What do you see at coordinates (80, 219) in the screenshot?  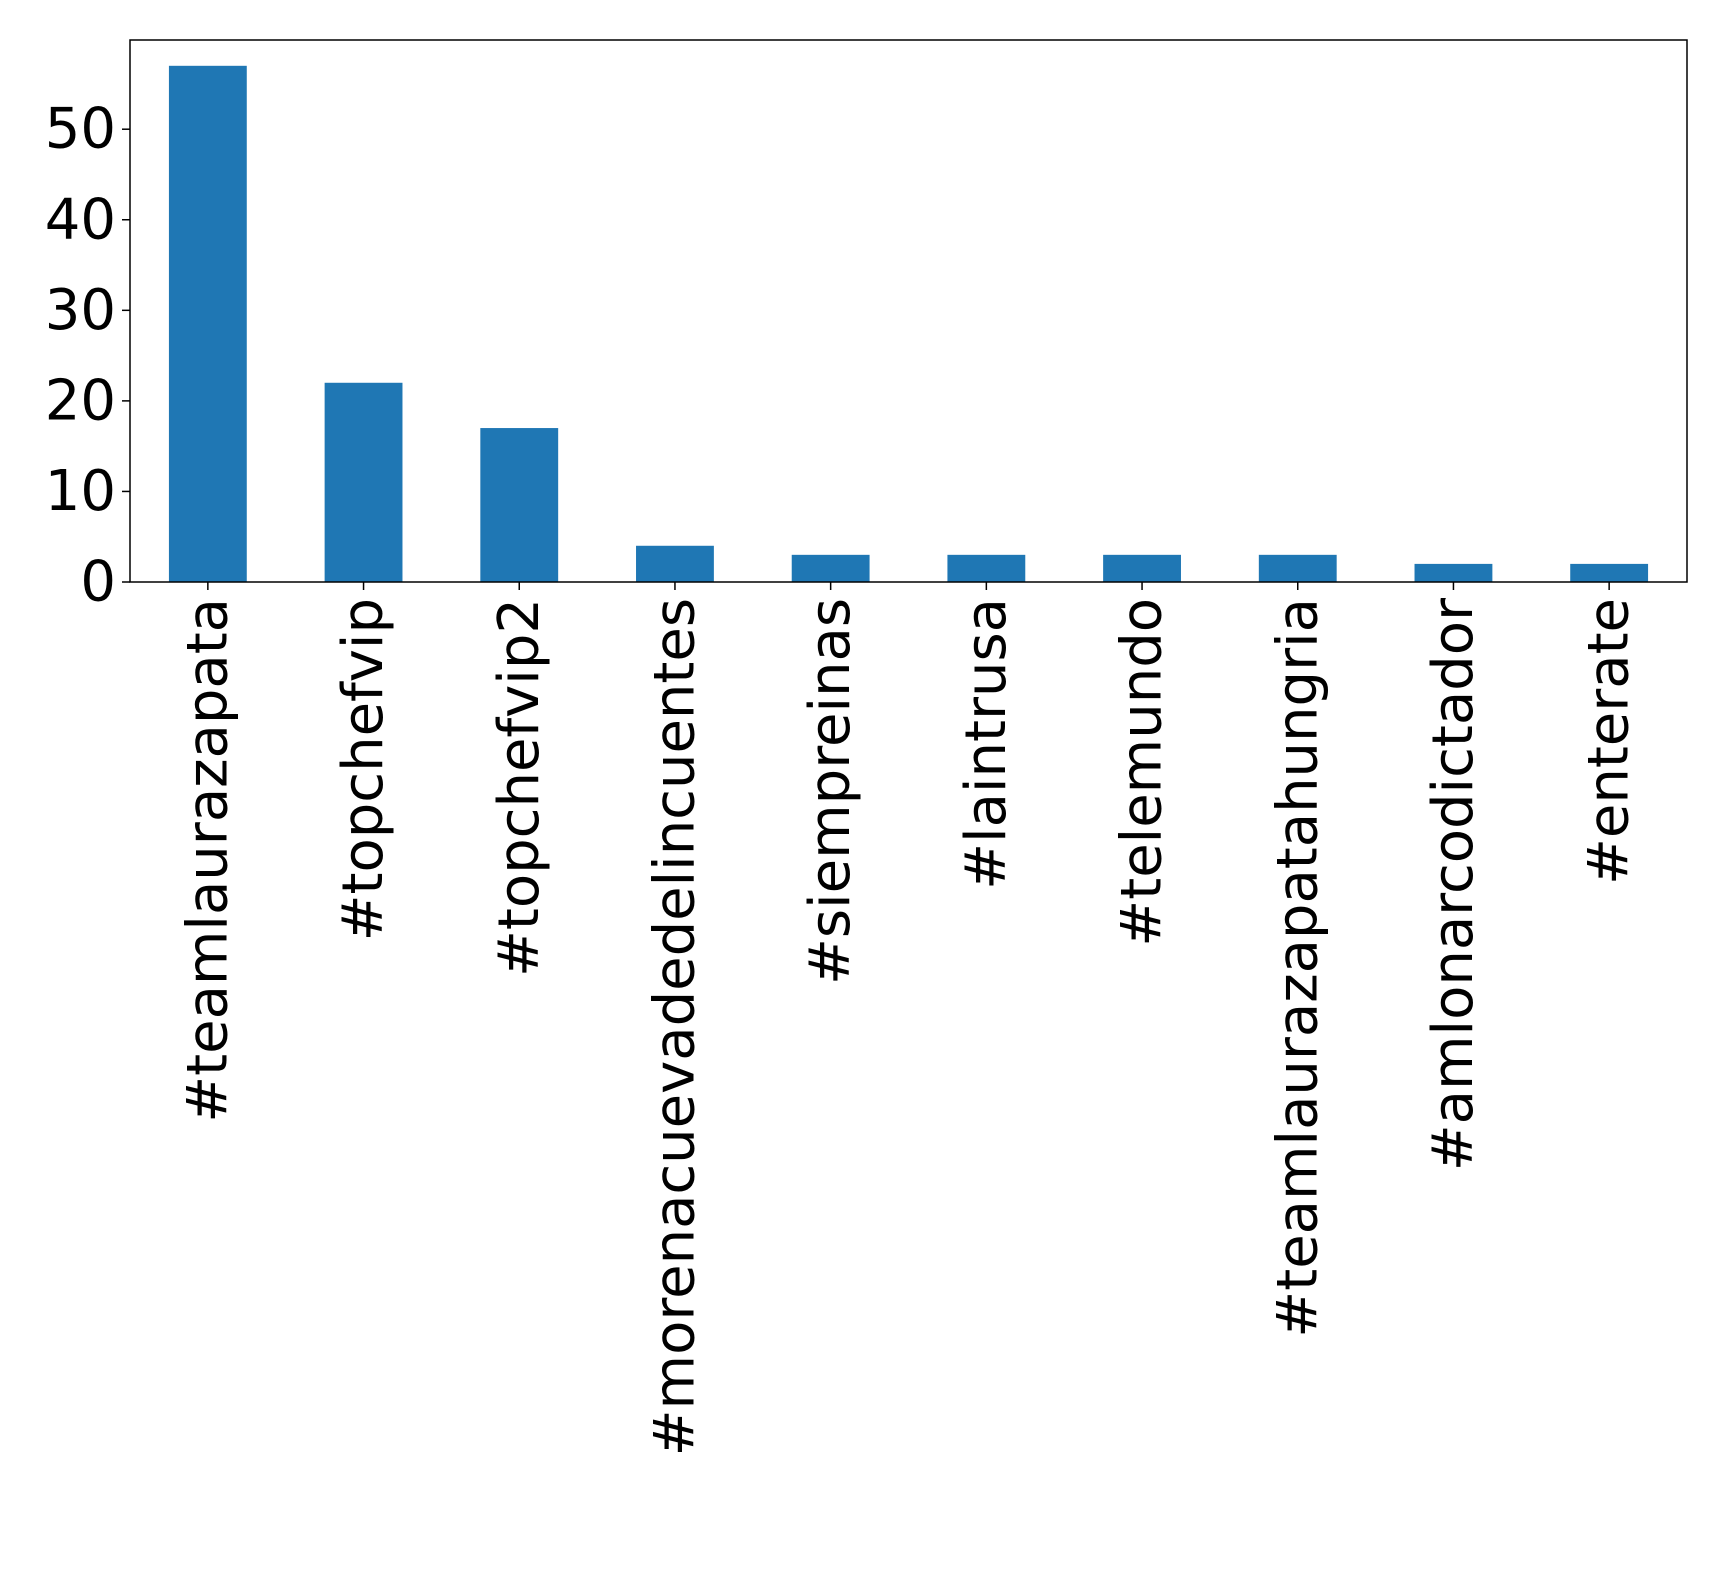 I see `y-tick-label: 40` at bounding box center [80, 219].